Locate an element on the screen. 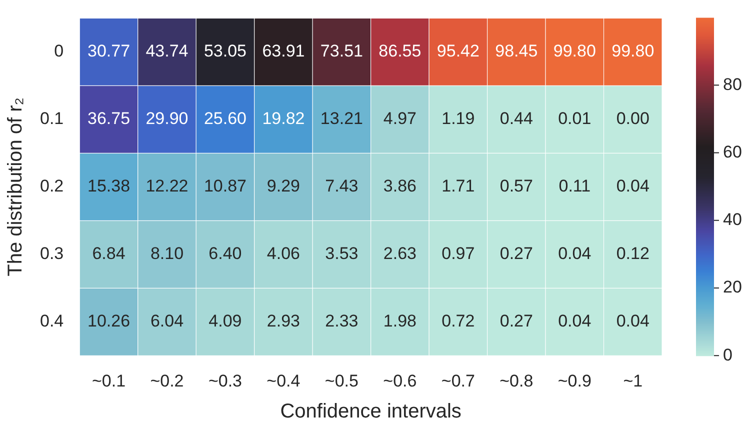  data-label: 2.63 is located at coordinates (399, 254).